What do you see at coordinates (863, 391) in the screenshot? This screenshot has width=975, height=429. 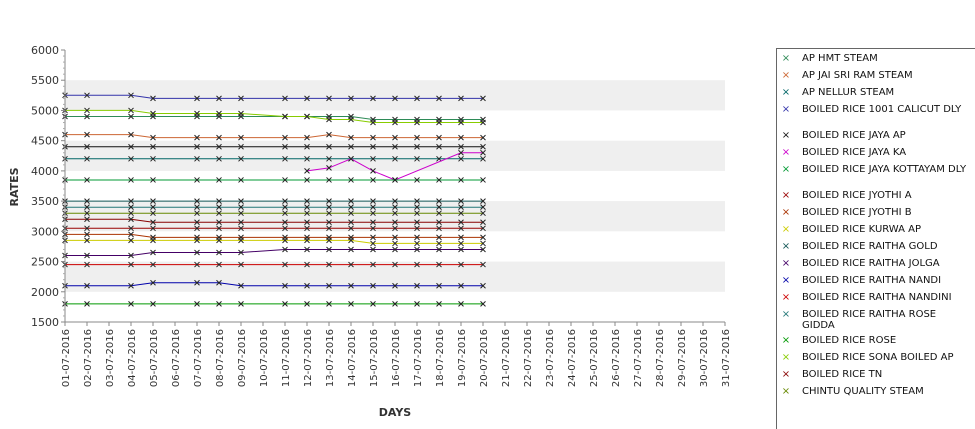 I see `legend-label: CHINTU QUALITY STEAM` at bounding box center [863, 391].